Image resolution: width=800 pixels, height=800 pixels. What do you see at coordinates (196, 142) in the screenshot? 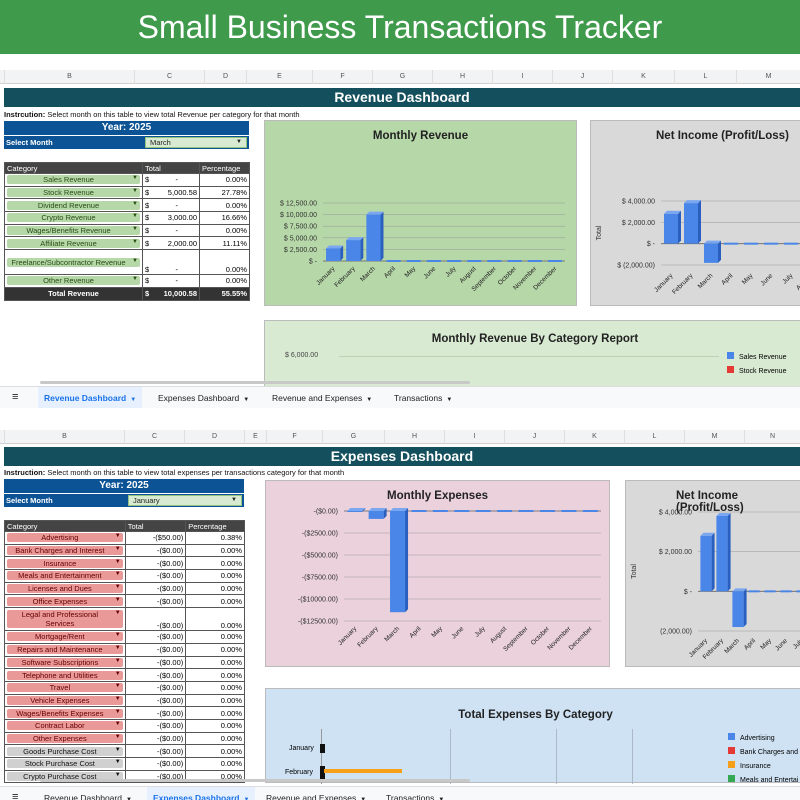
I see `month-dropdown: March ▼` at bounding box center [196, 142].